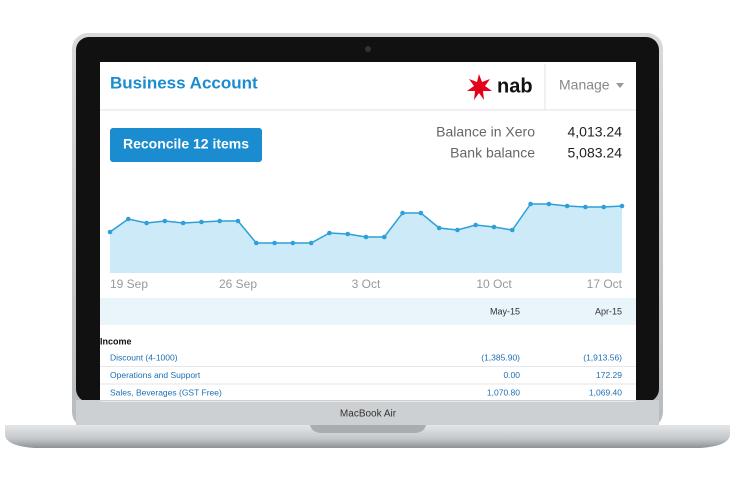 This screenshot has width=735, height=485. I want to click on reconcile-label: Reconcile 12 items, so click(186, 144).